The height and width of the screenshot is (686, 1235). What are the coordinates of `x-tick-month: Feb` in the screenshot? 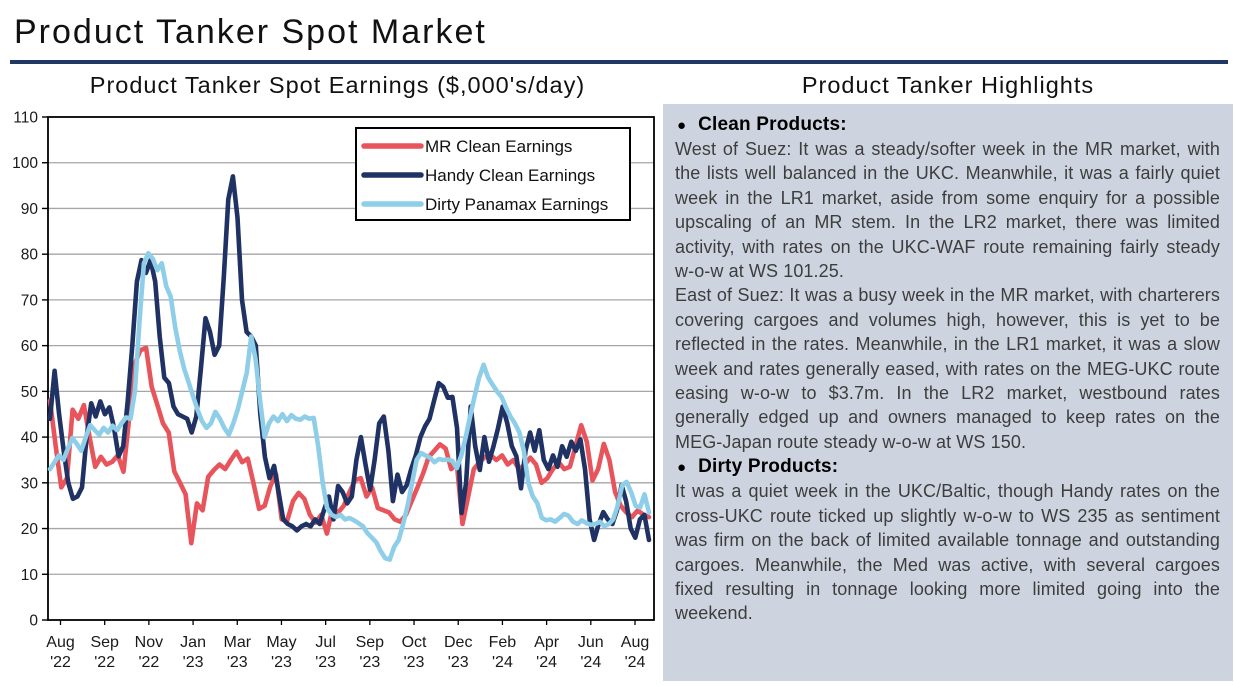 It's located at (503, 642).